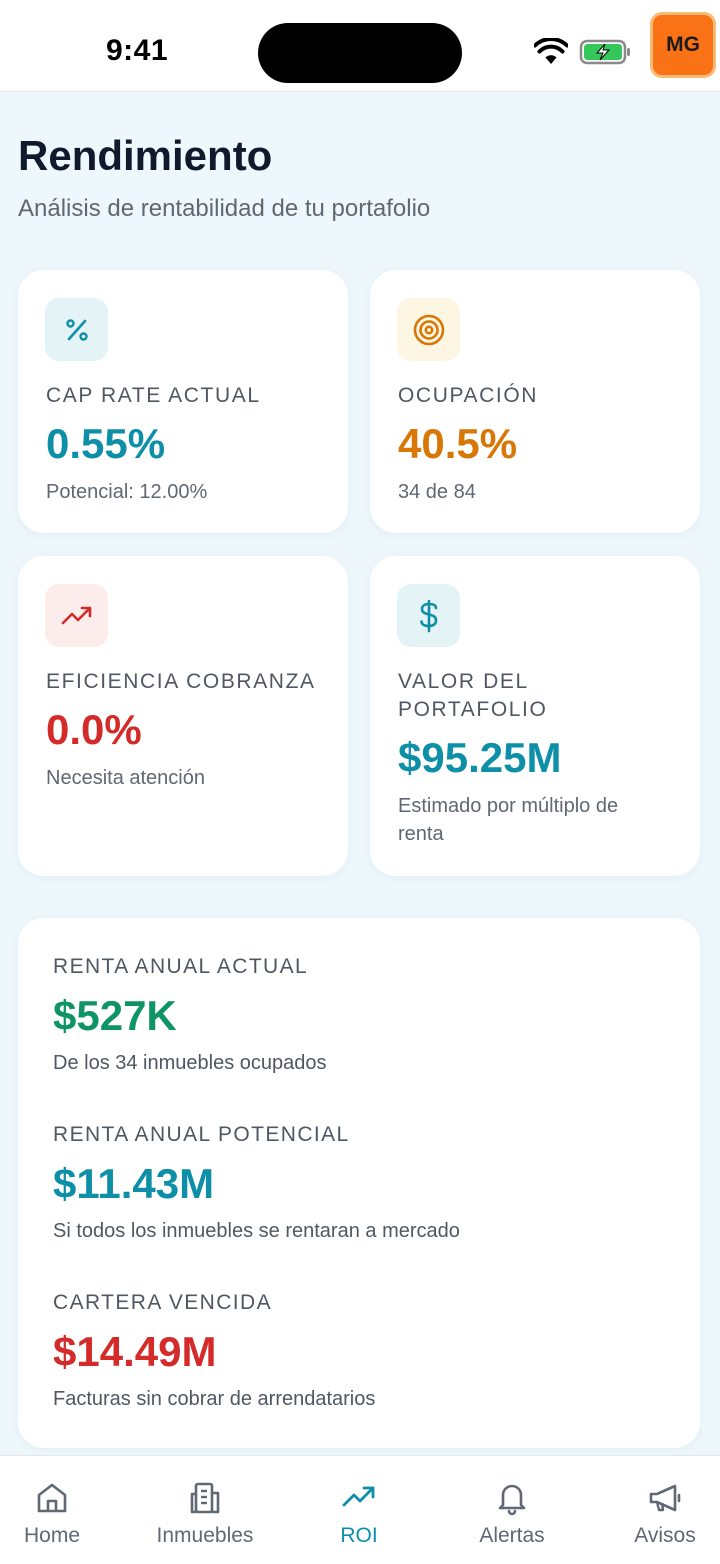  What do you see at coordinates (421, 834) in the screenshot?
I see `portfolio-value-sub-line2: renta` at bounding box center [421, 834].